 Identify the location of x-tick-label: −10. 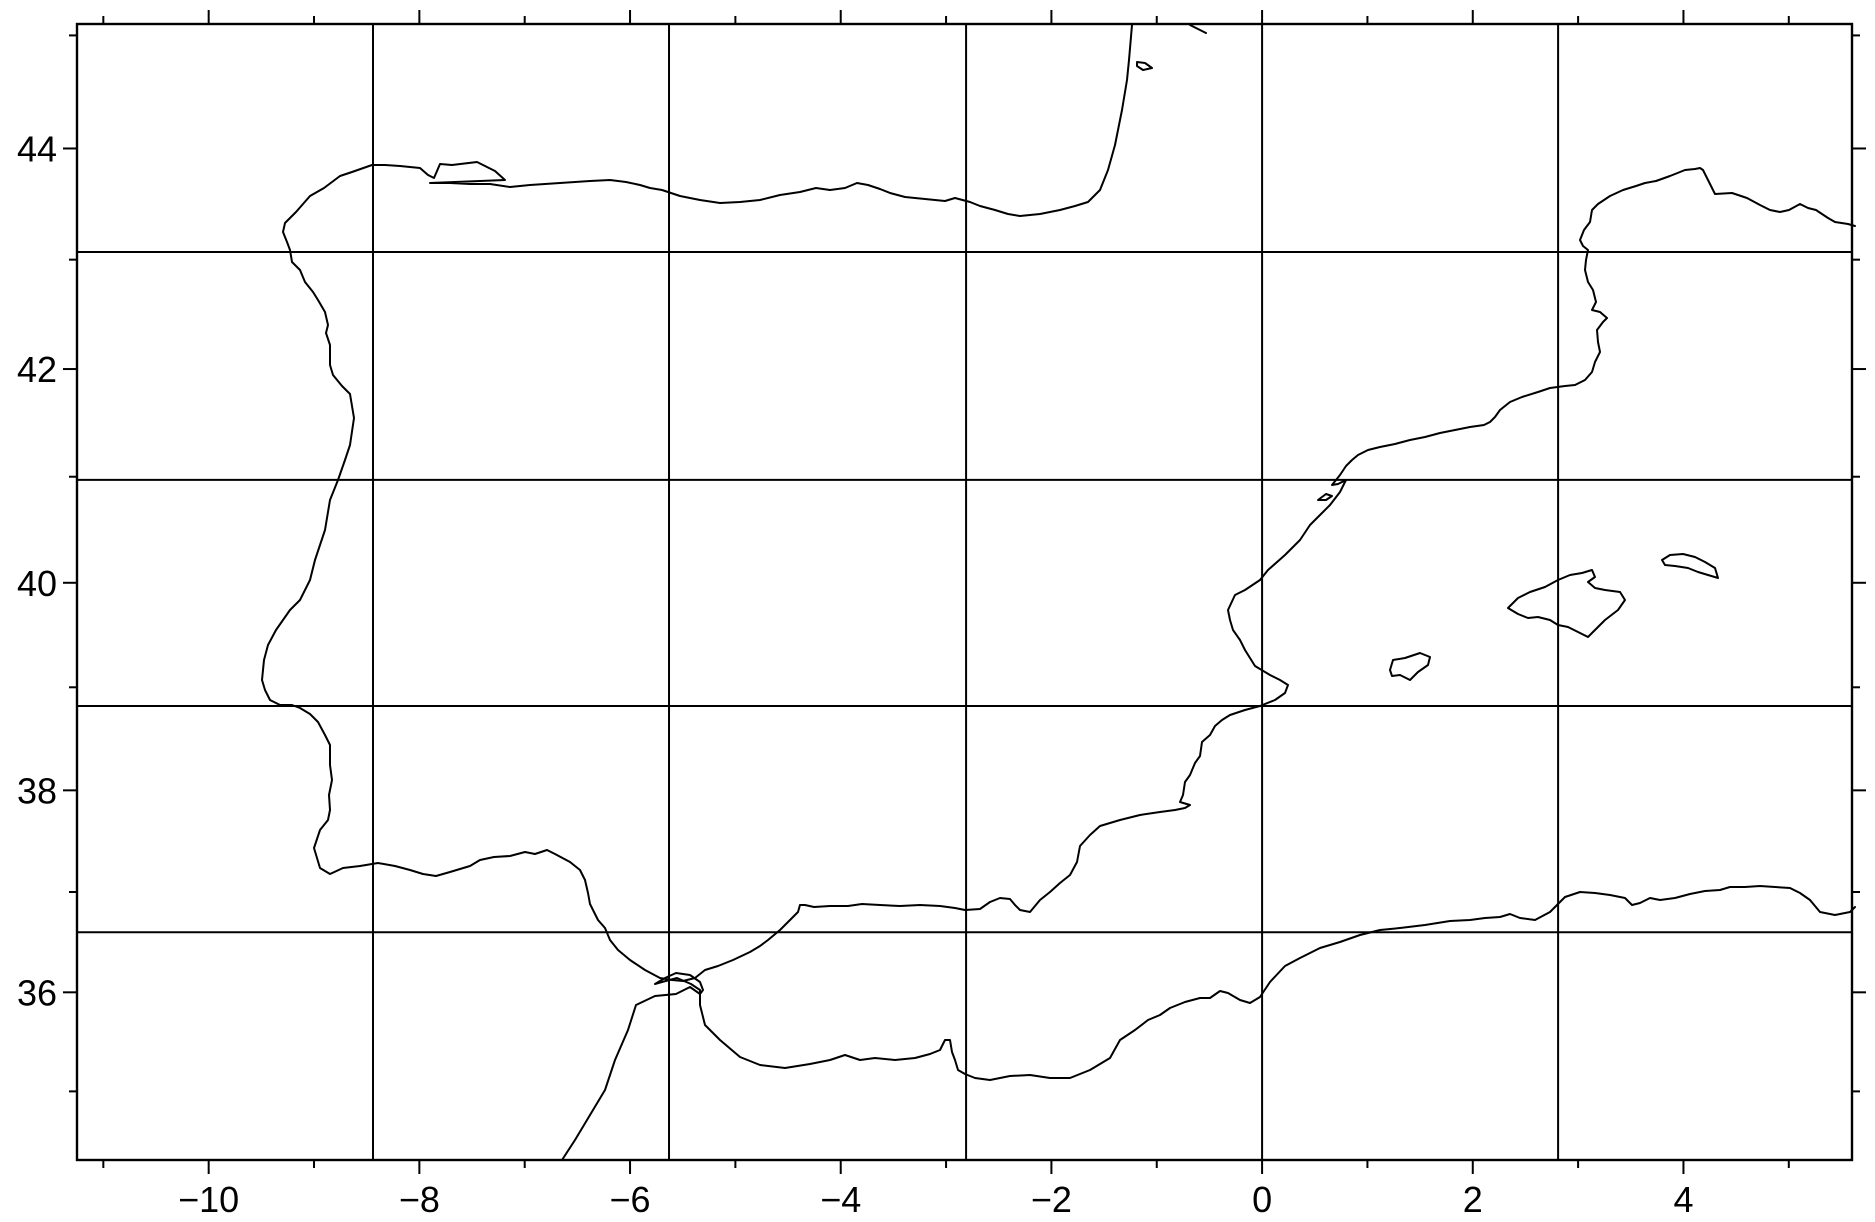
(208, 1199).